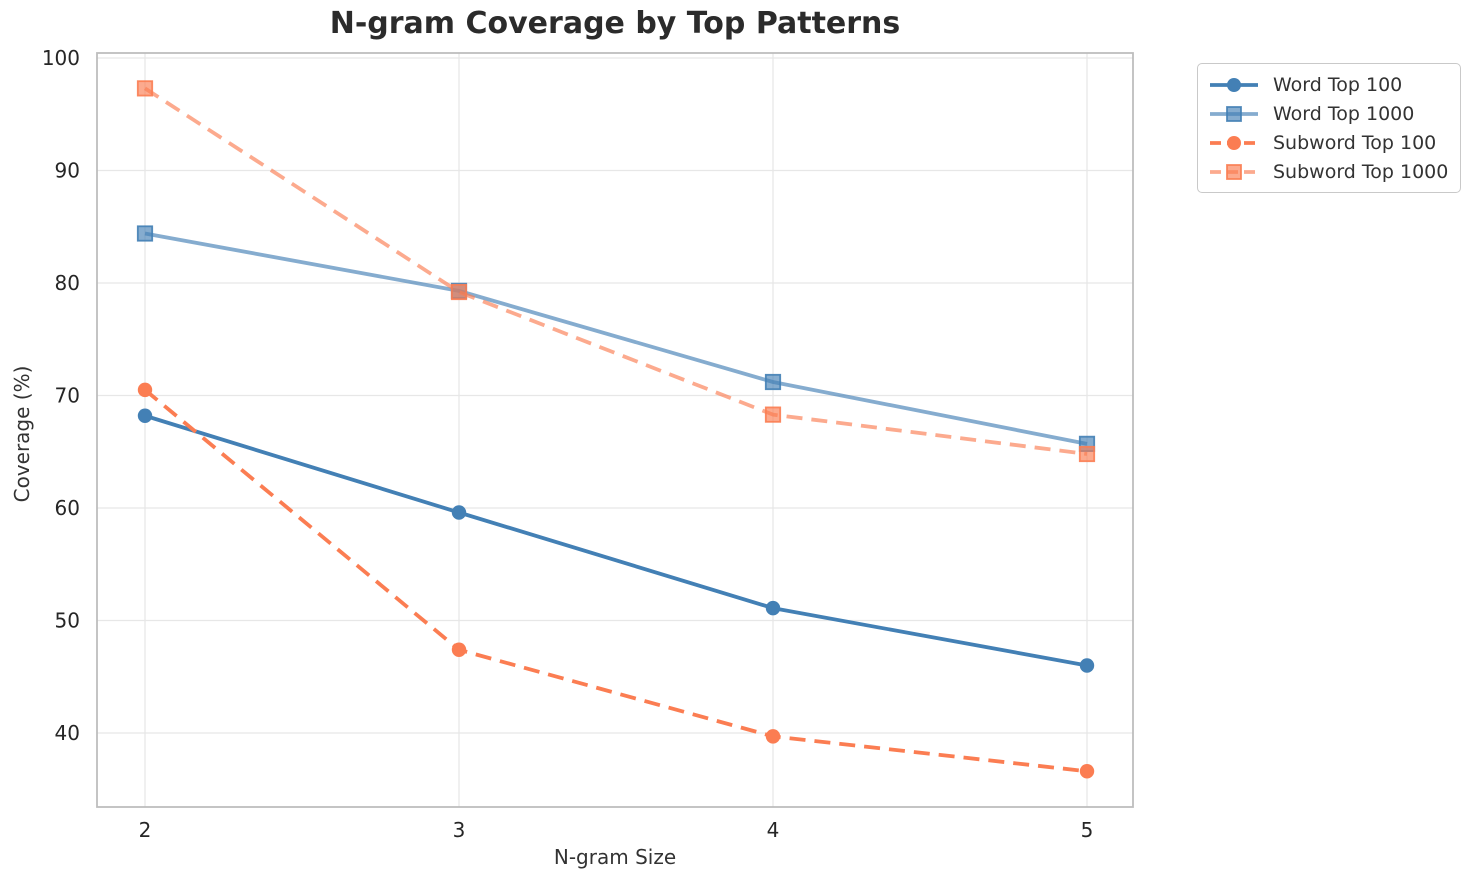 This screenshot has height=885, width=1478. I want to click on legend-label: Subword Top 100, so click(1355, 142).